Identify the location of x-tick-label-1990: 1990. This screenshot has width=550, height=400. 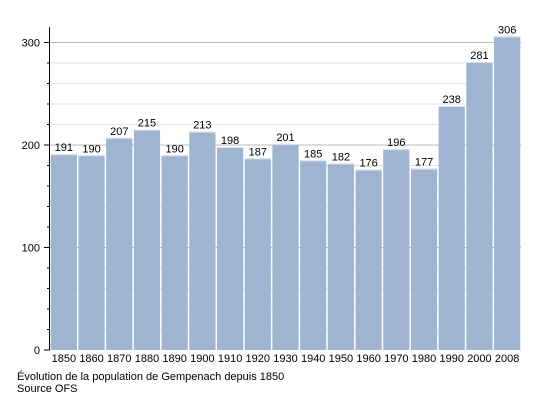
(451, 359).